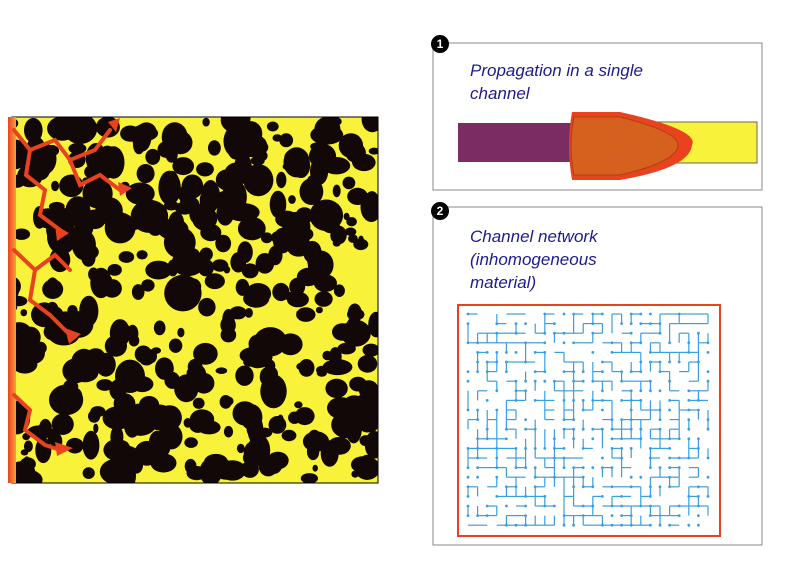 This screenshot has height=561, width=800. Describe the element at coordinates (93, 287) in the screenshot. I see `channel-tips` at that location.